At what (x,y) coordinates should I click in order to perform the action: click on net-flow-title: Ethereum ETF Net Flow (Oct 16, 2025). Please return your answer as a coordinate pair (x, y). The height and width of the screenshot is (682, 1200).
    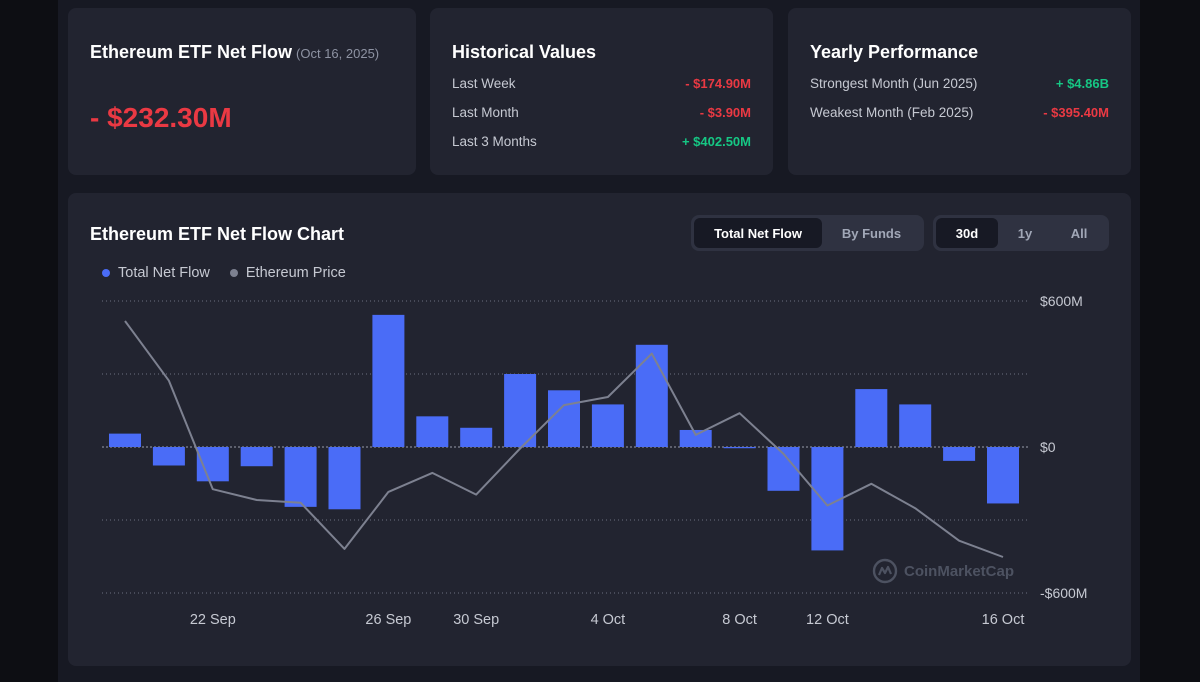
    Looking at the image, I should click on (234, 52).